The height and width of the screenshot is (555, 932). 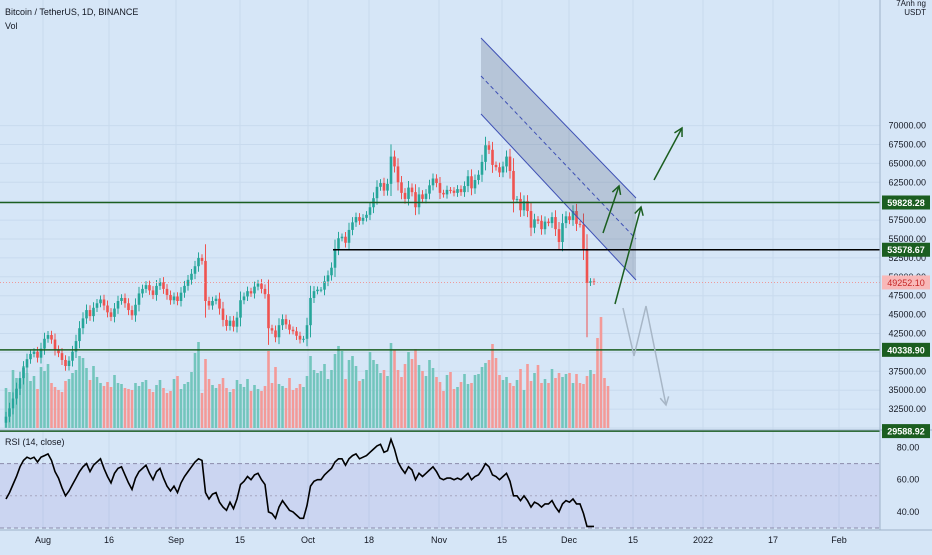 I want to click on level-price-label: 29588.92, so click(x=906, y=432).